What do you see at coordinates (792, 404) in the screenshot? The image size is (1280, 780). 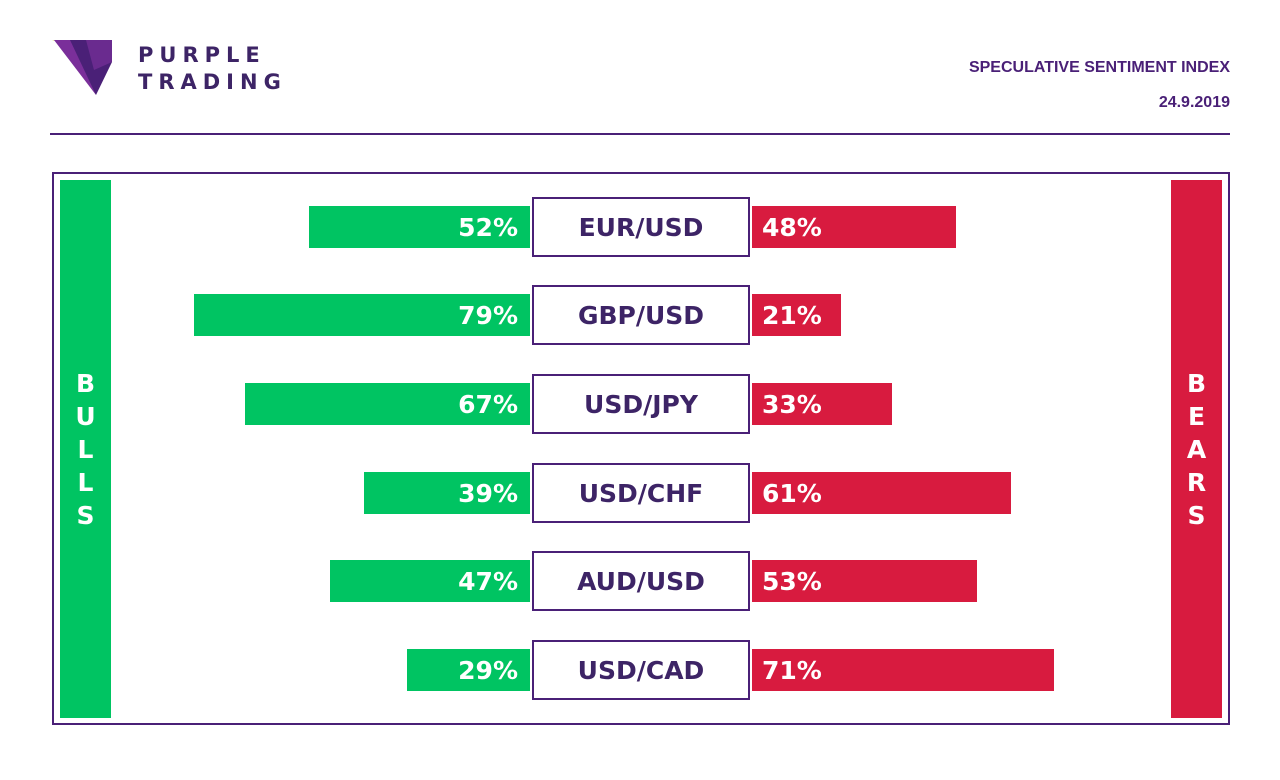 I see `bear-percent-label: 33%` at bounding box center [792, 404].